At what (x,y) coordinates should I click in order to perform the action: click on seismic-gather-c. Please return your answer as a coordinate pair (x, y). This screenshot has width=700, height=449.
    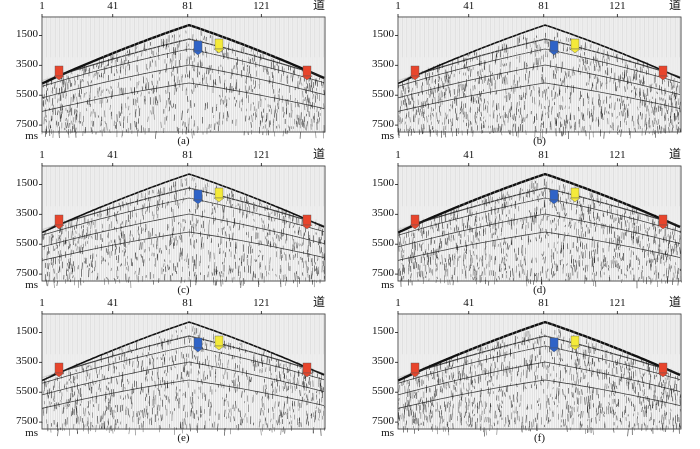
    Looking at the image, I should click on (182, 226).